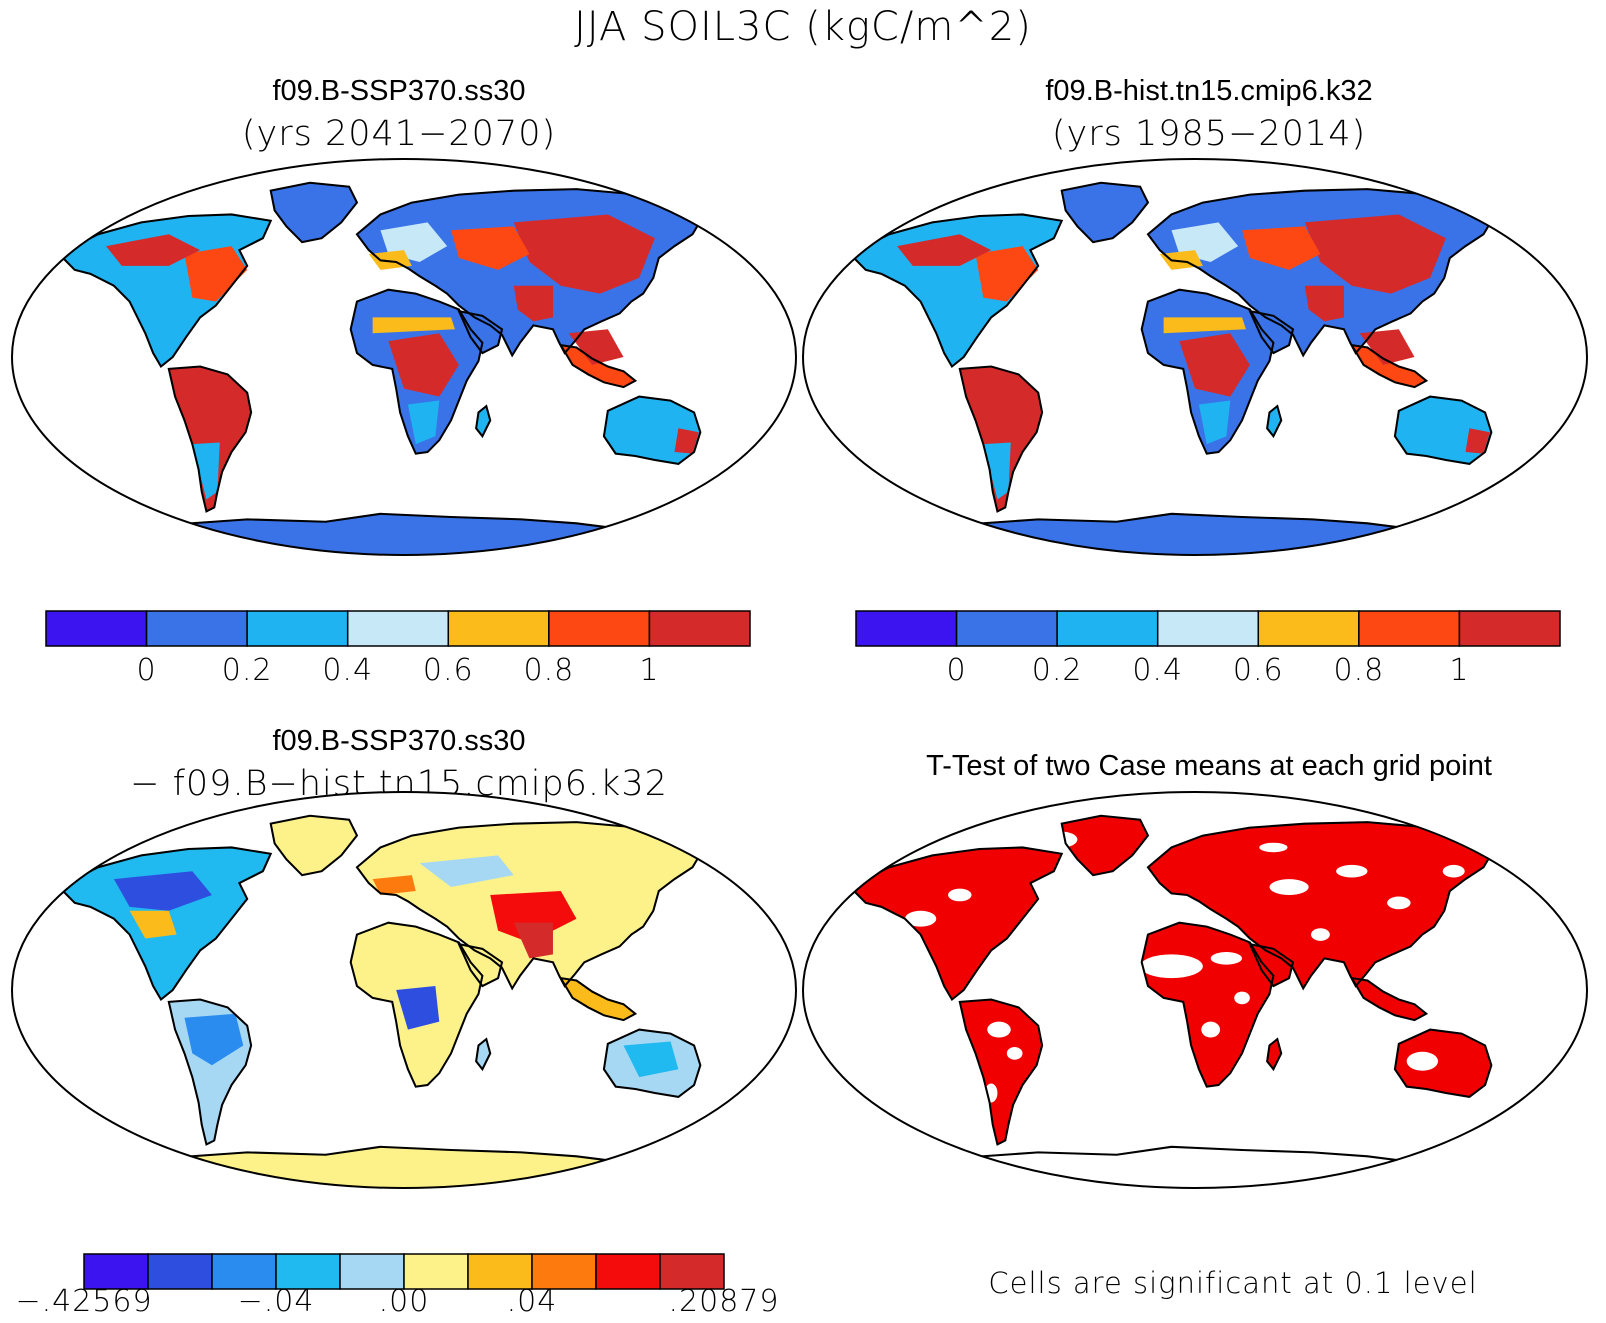  What do you see at coordinates (532, 1301) in the screenshot?
I see `colorbar-tick-label: .04` at bounding box center [532, 1301].